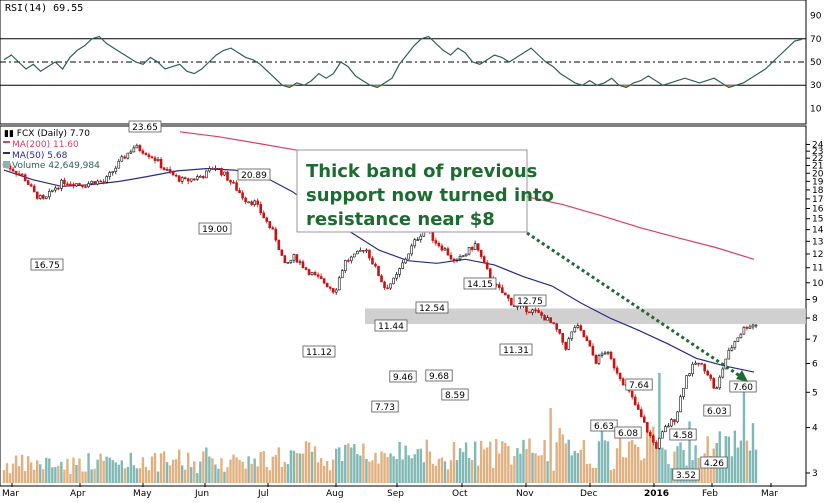  Describe the element at coordinates (403, 378) in the screenshot. I see `price-label-text: 9.46` at that location.